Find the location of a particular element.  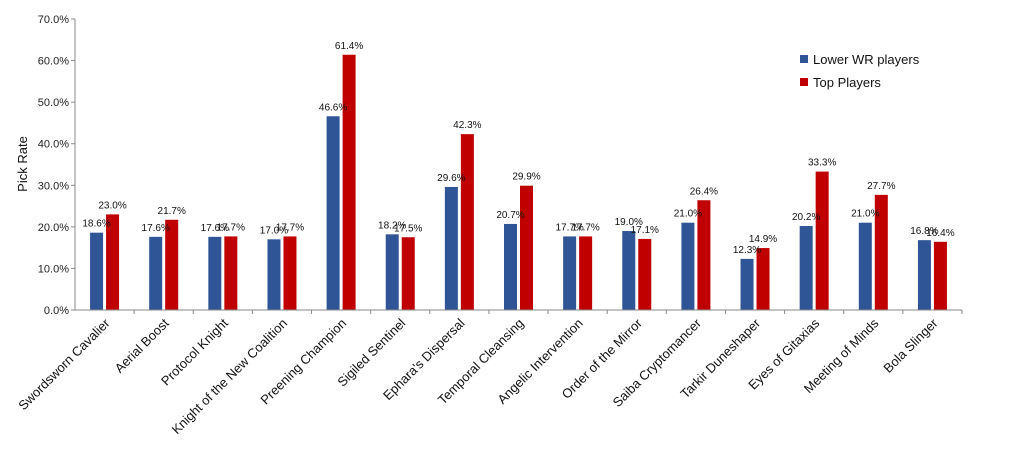

data-label: 42.3% is located at coordinates (467, 125).